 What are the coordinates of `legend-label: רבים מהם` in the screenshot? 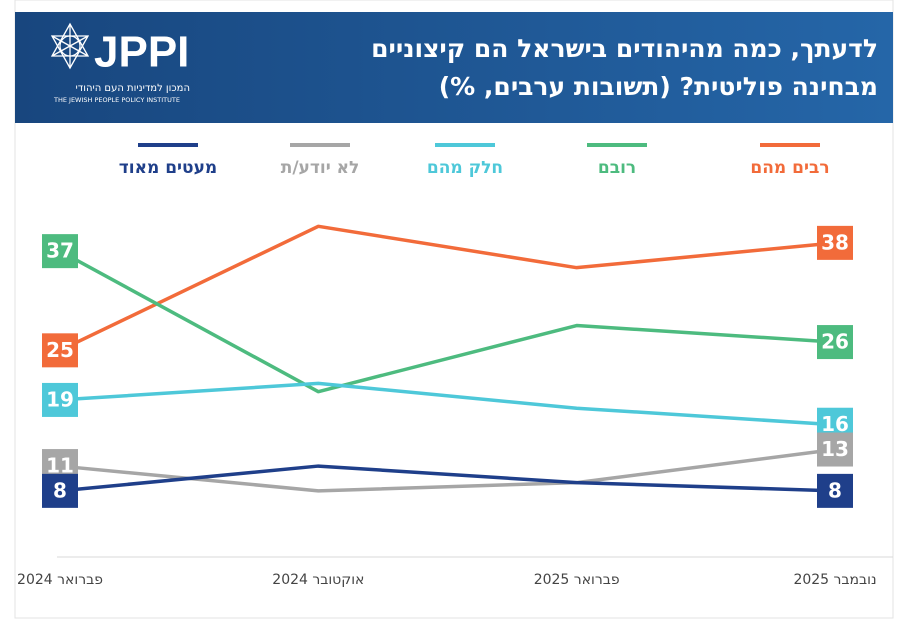 It's located at (789, 168).